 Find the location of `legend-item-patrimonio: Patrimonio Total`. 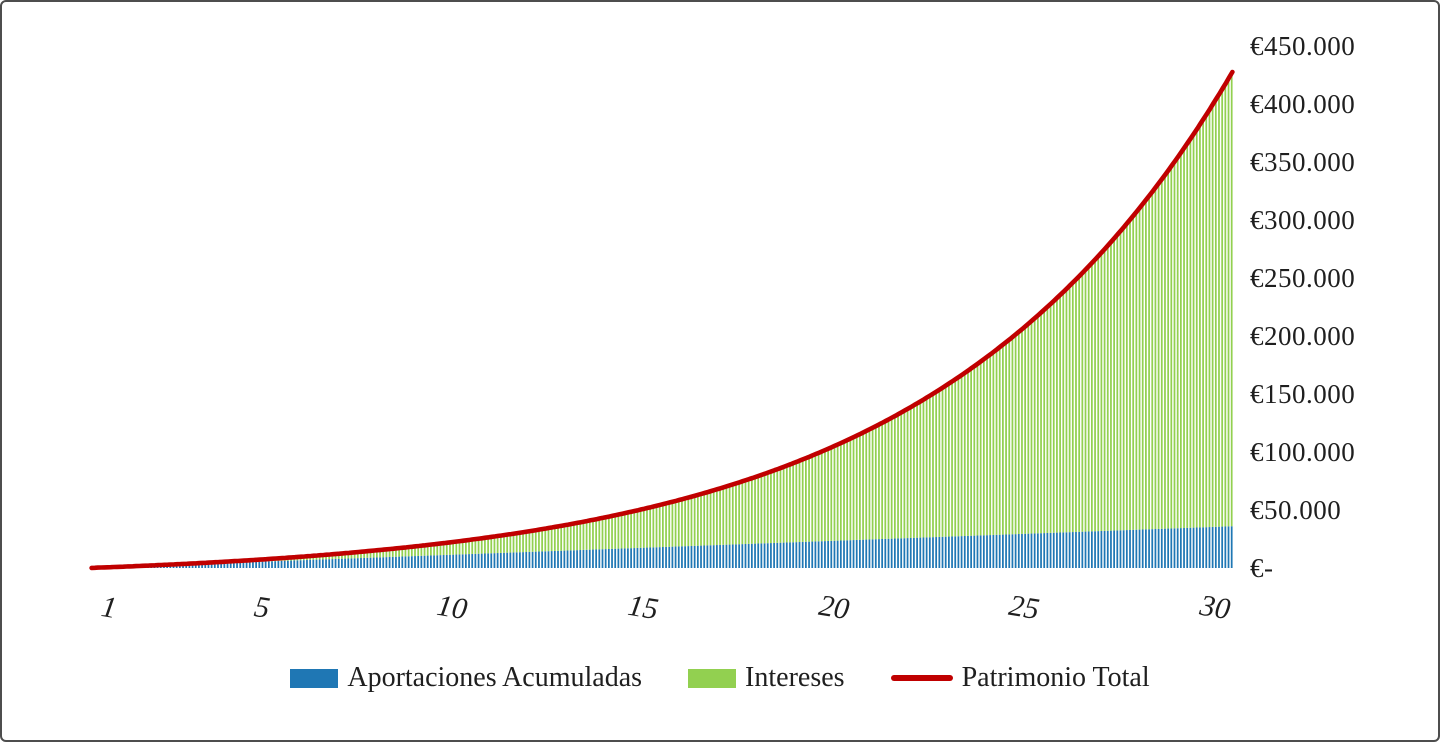

legend-item-patrimonio: Patrimonio Total is located at coordinates (1020, 678).